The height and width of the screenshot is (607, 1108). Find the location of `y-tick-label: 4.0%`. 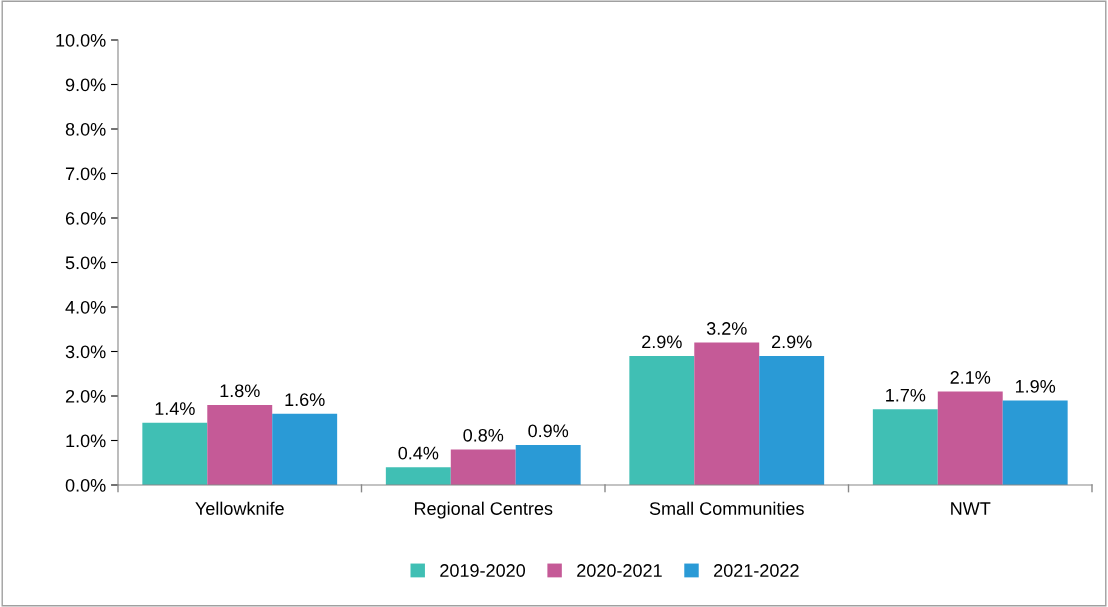

y-tick-label: 4.0% is located at coordinates (85, 307).